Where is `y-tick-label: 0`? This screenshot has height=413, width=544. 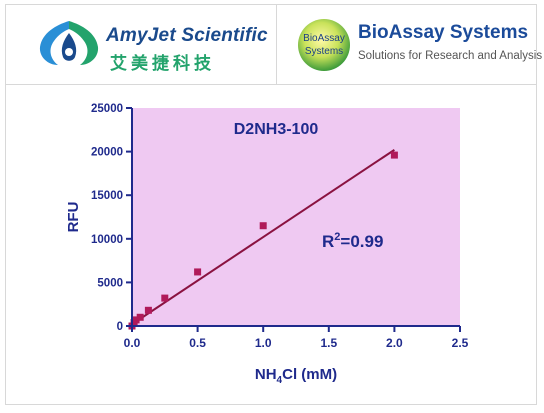
y-tick-label: 0 is located at coordinates (120, 327).